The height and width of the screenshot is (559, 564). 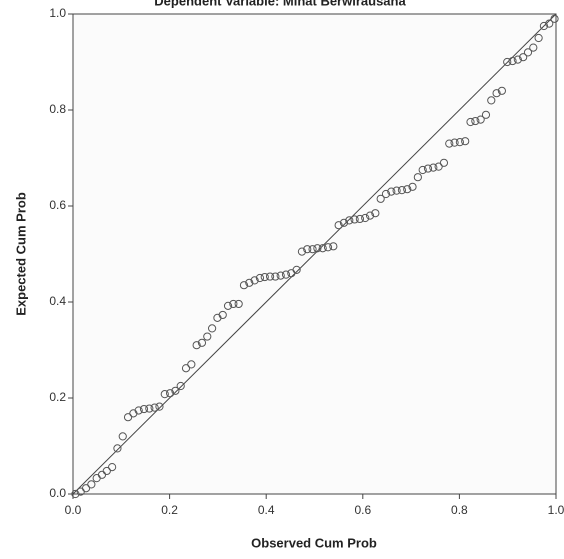 What do you see at coordinates (57, 301) in the screenshot?
I see `y-tick-label: 0.4` at bounding box center [57, 301].